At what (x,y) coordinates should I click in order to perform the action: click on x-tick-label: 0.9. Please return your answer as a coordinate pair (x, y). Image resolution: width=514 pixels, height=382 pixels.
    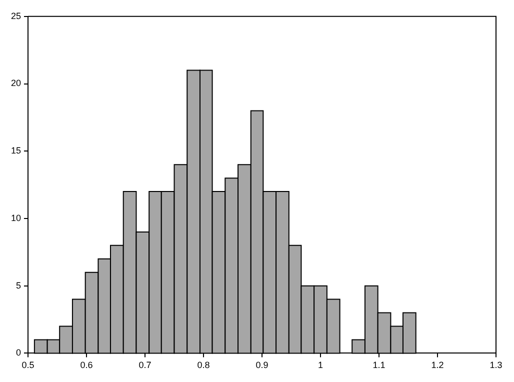
    Looking at the image, I should click on (262, 365).